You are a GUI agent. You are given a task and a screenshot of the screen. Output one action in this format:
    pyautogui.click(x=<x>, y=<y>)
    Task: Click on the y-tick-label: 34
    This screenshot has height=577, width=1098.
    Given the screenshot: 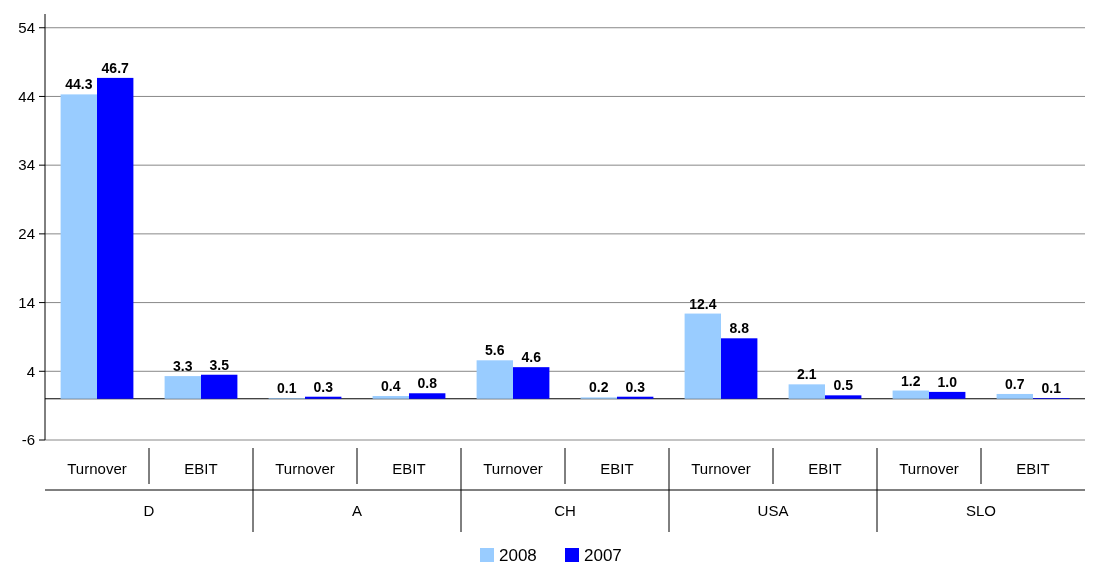 What is the action you would take?
    pyautogui.click(x=26, y=165)
    